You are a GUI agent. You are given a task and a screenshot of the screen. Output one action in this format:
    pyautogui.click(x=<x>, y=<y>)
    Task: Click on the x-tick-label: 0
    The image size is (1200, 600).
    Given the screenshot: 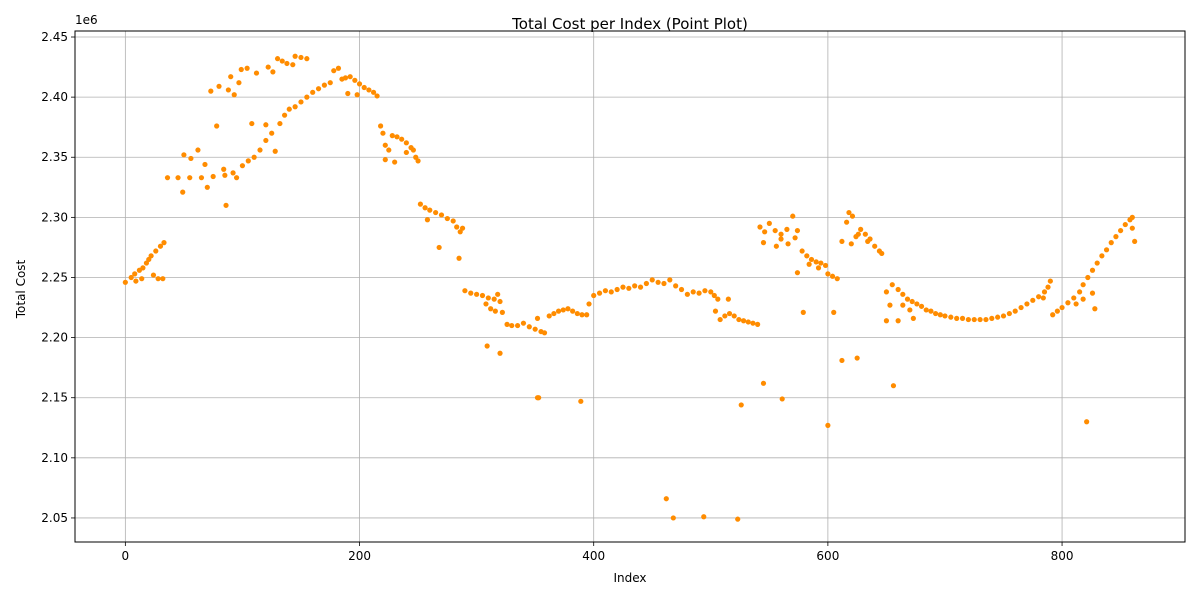 What is the action you would take?
    pyautogui.click(x=126, y=556)
    